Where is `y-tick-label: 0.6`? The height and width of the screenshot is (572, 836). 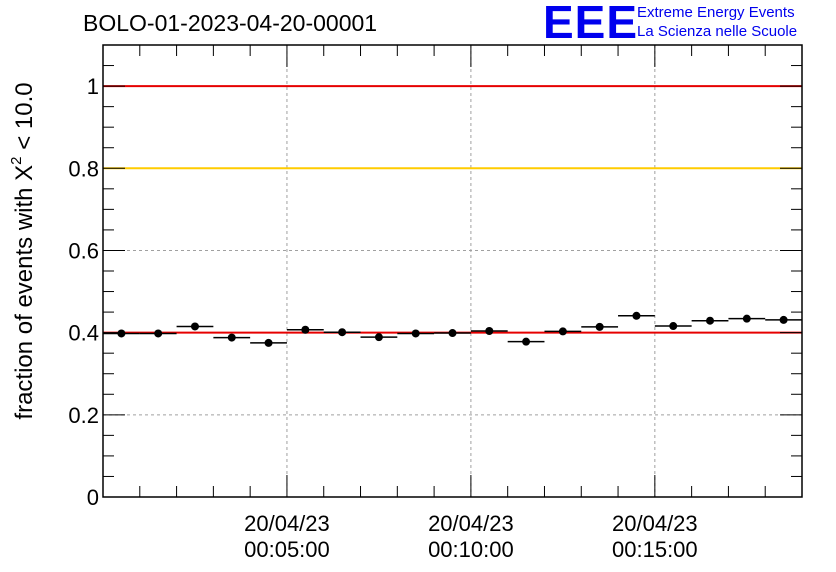 y-tick-label: 0.6 is located at coordinates (83, 250).